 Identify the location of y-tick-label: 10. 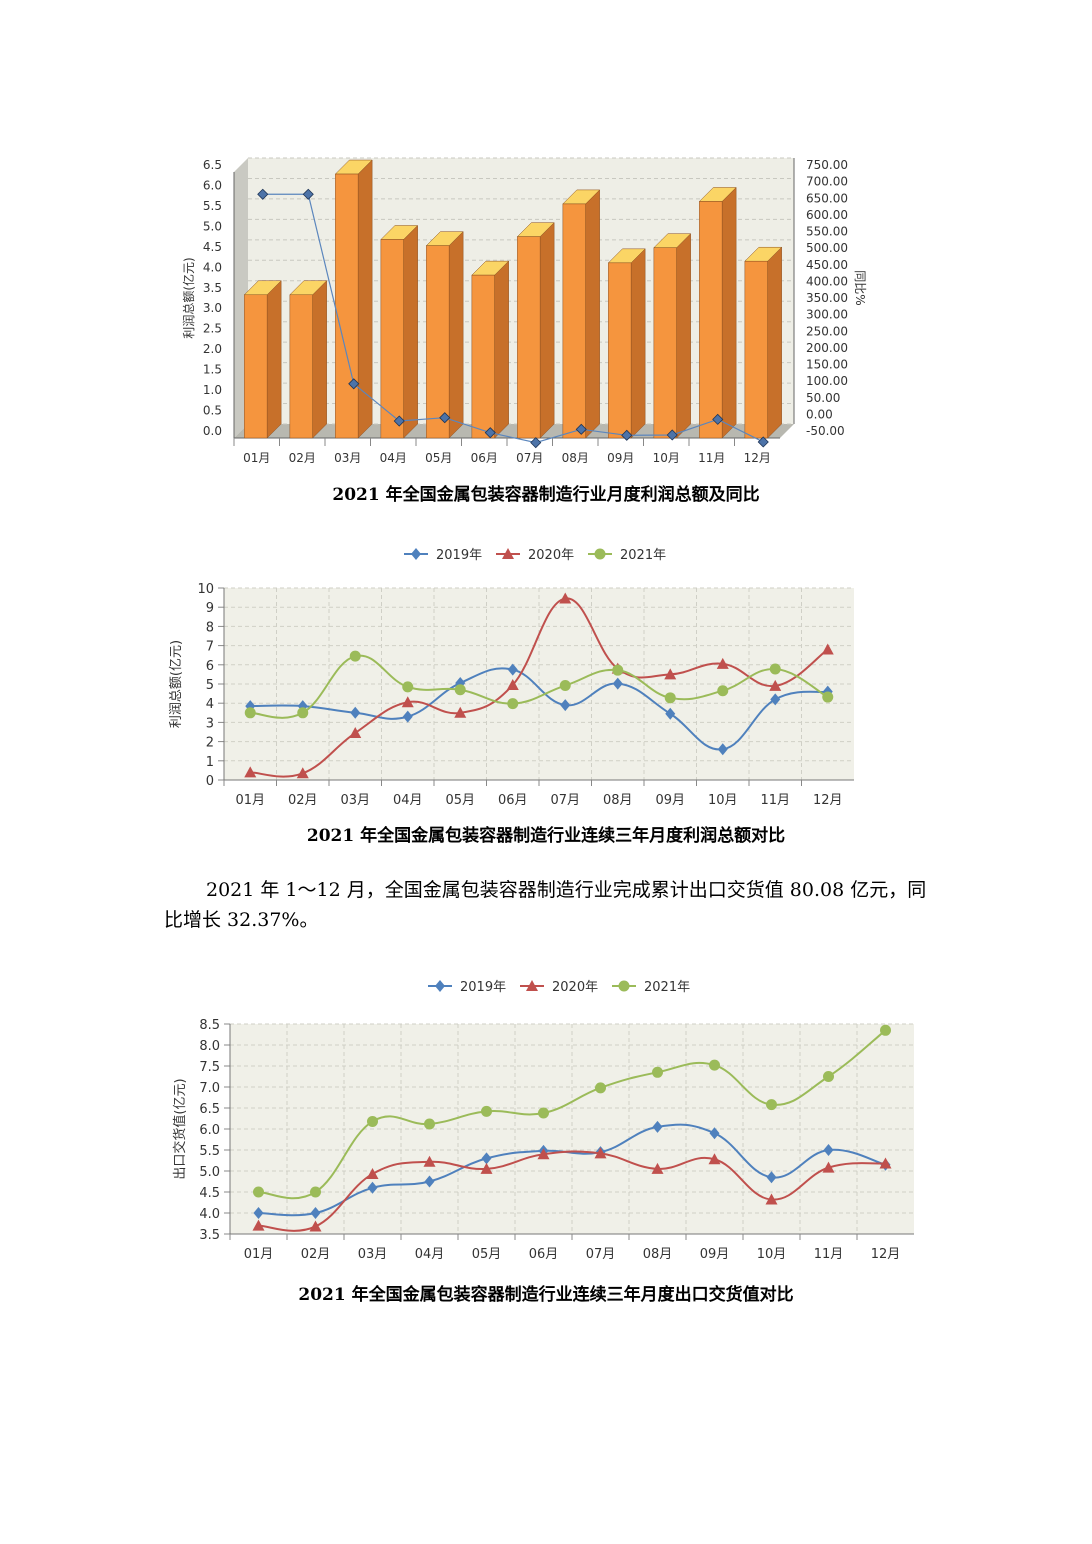
(205, 589).